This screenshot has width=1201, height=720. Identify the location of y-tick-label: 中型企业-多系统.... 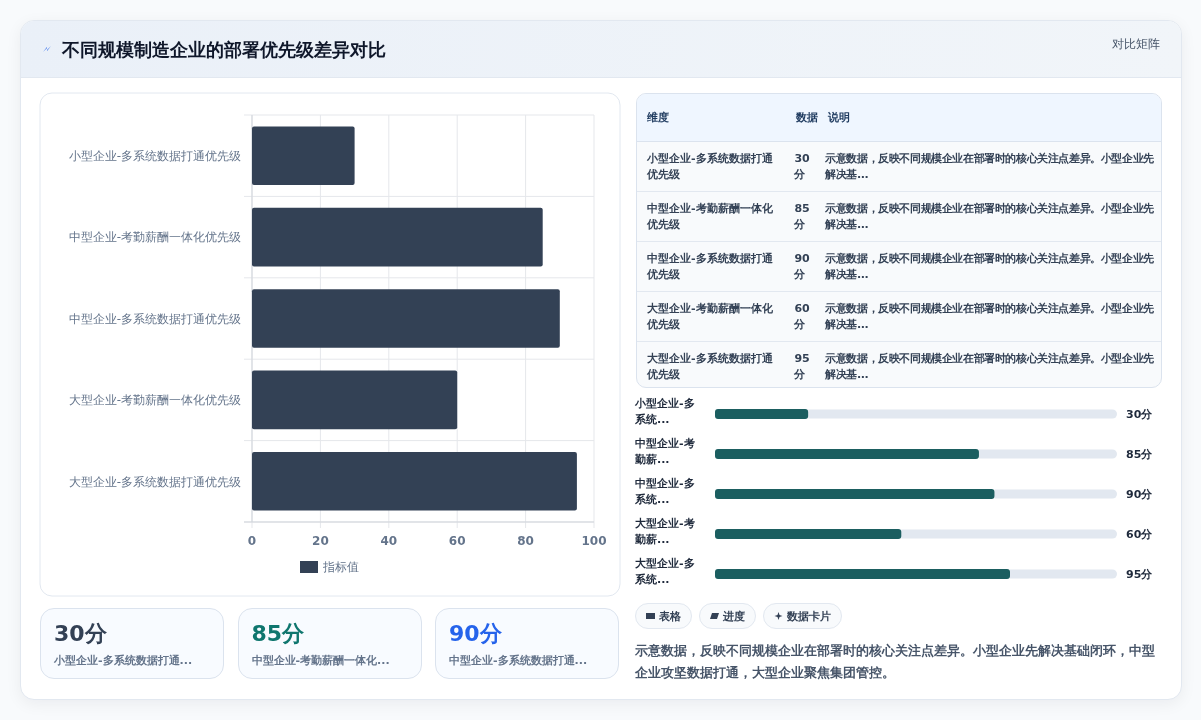
(664, 491).